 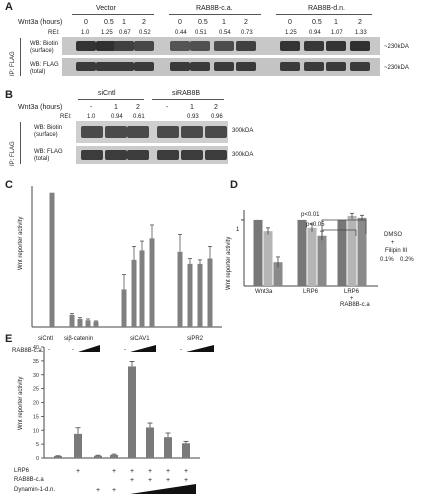 What do you see at coordinates (89, 348) in the screenshot?
I see `dose-wedge` at bounding box center [89, 348].